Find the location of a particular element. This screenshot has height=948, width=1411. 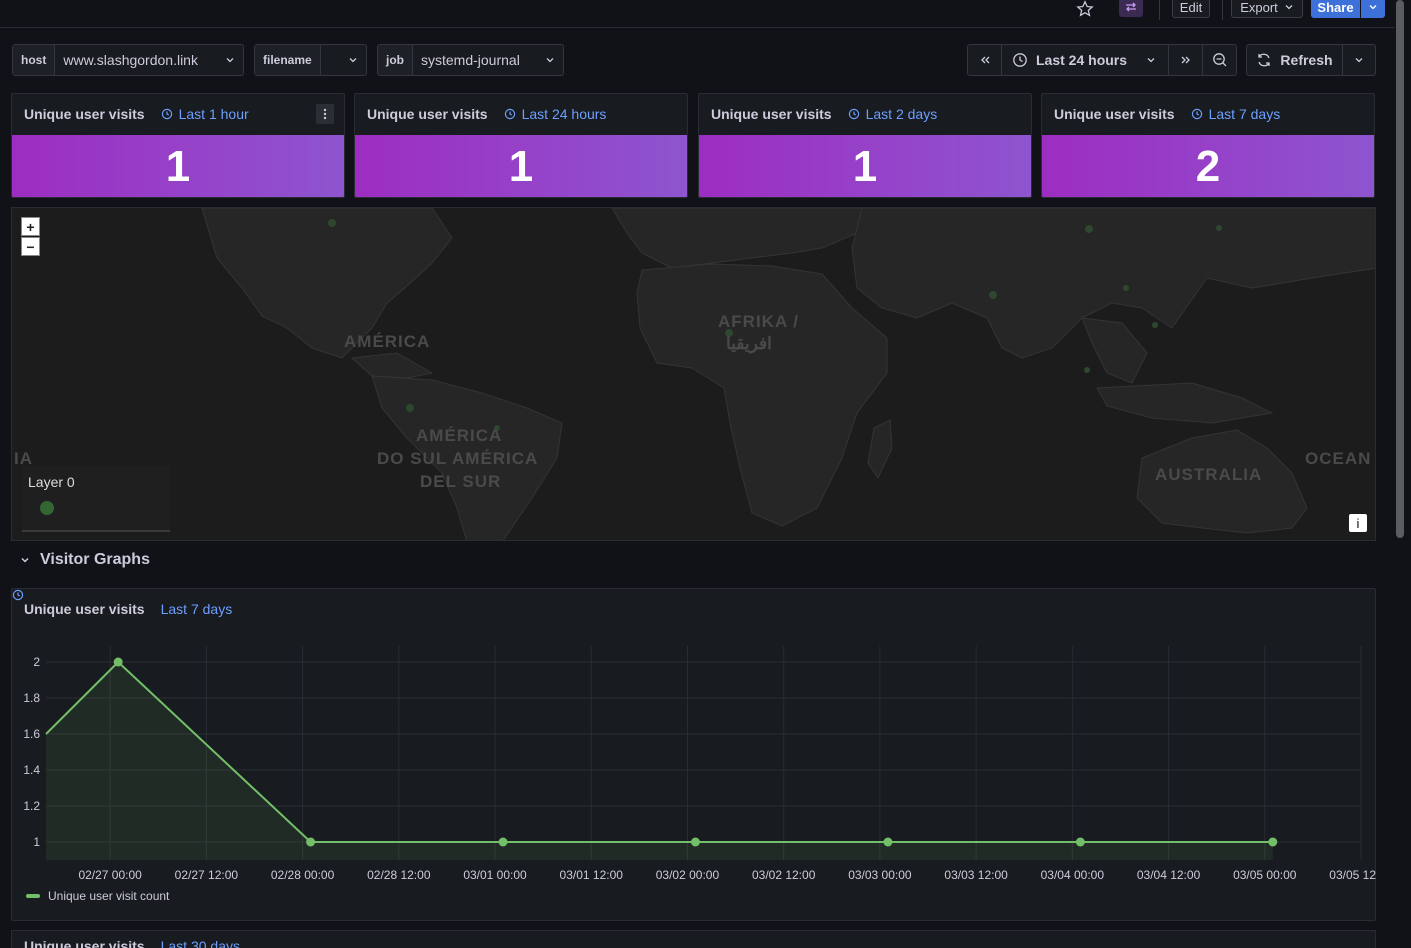

land-caribbean is located at coordinates (392, 365).